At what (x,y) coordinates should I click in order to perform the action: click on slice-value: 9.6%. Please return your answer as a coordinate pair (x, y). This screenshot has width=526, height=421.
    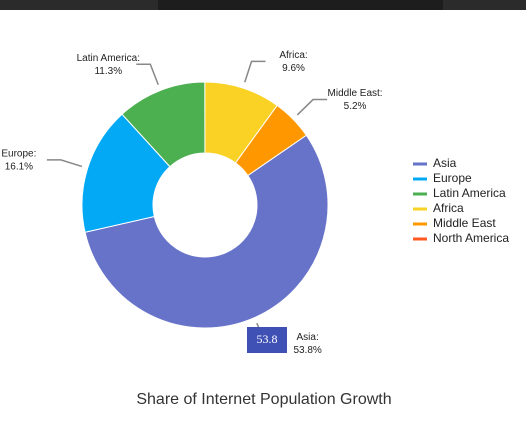
    Looking at the image, I should click on (293, 68).